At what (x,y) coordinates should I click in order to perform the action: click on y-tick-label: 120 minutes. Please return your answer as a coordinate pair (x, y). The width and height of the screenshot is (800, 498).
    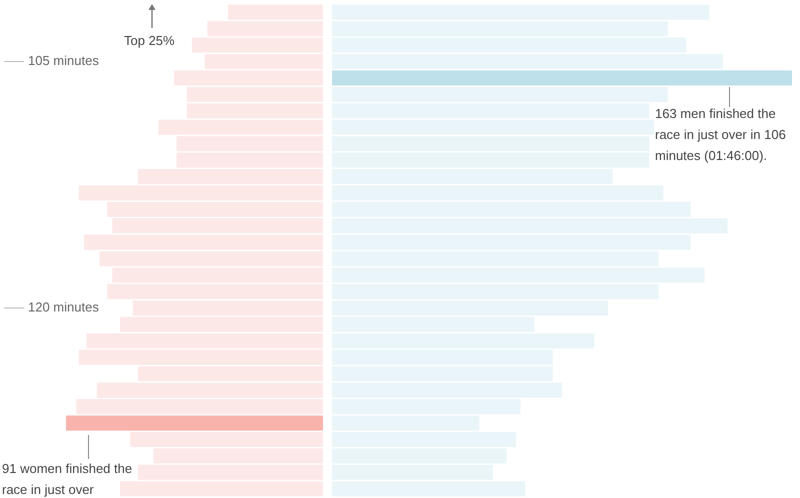
    Looking at the image, I should click on (64, 307).